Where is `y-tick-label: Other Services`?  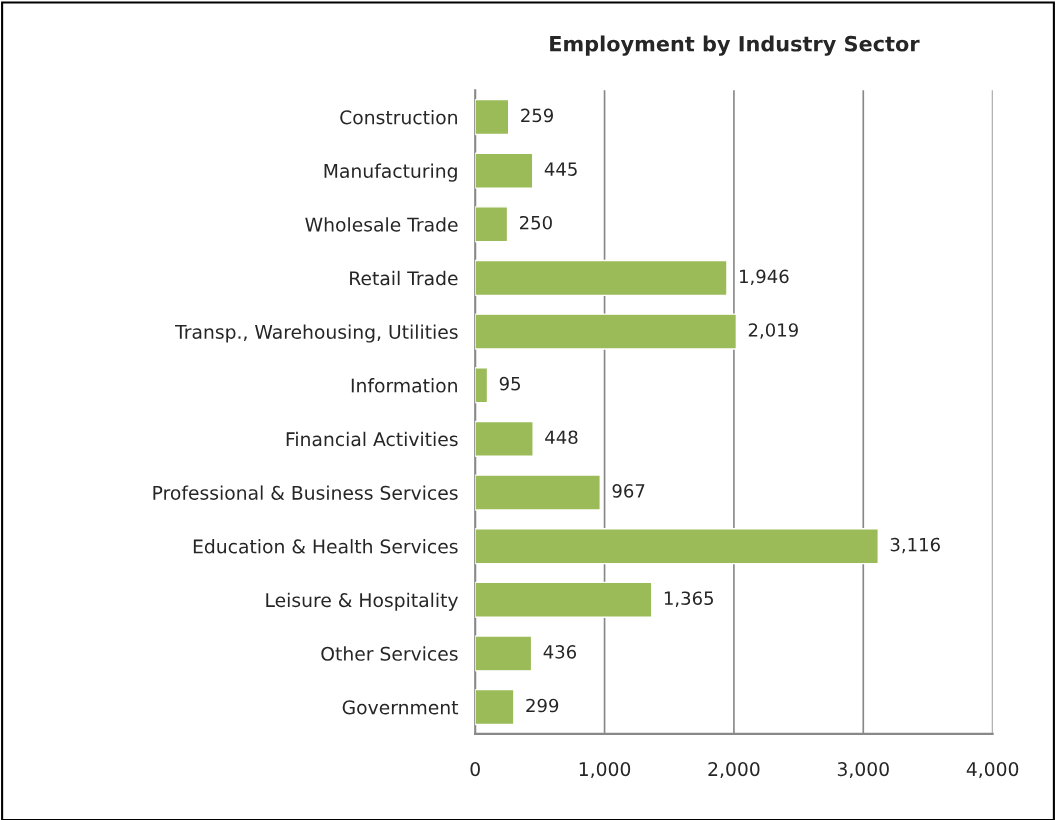 y-tick-label: Other Services is located at coordinates (389, 653).